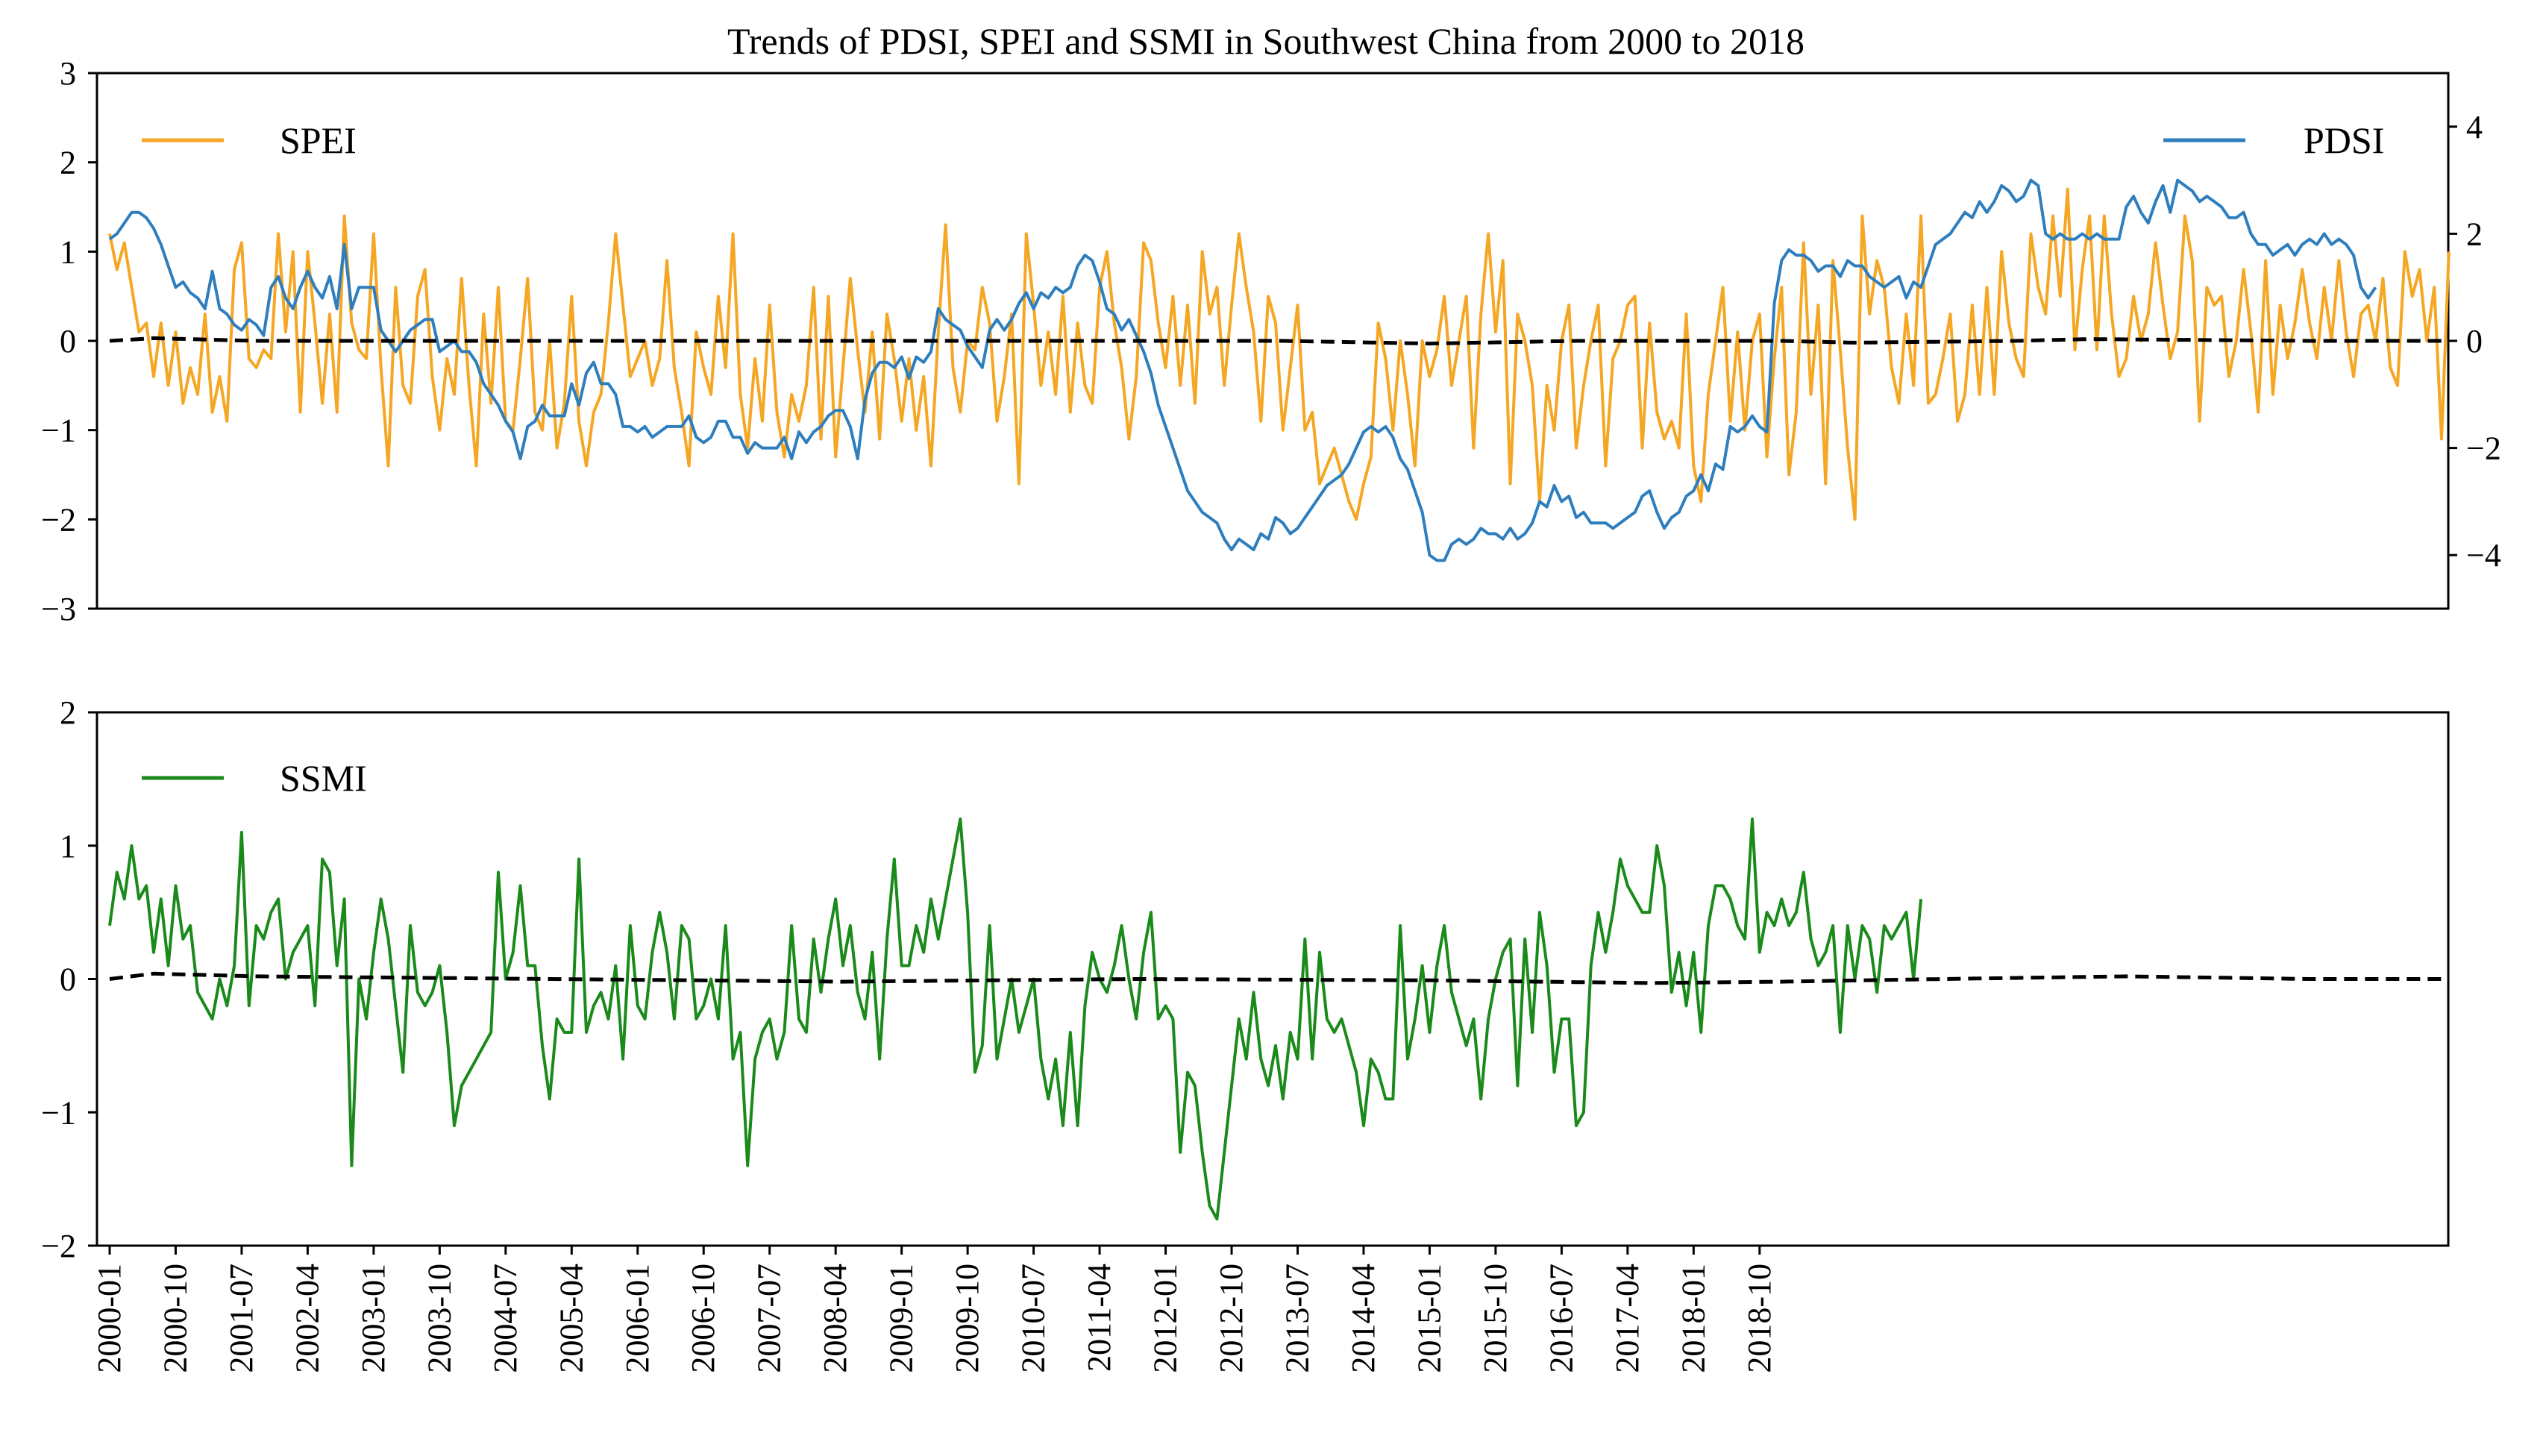 The width and height of the screenshot is (2546, 1456). Describe the element at coordinates (1429, 1318) in the screenshot. I see `x-tick-label: 2015-01` at that location.